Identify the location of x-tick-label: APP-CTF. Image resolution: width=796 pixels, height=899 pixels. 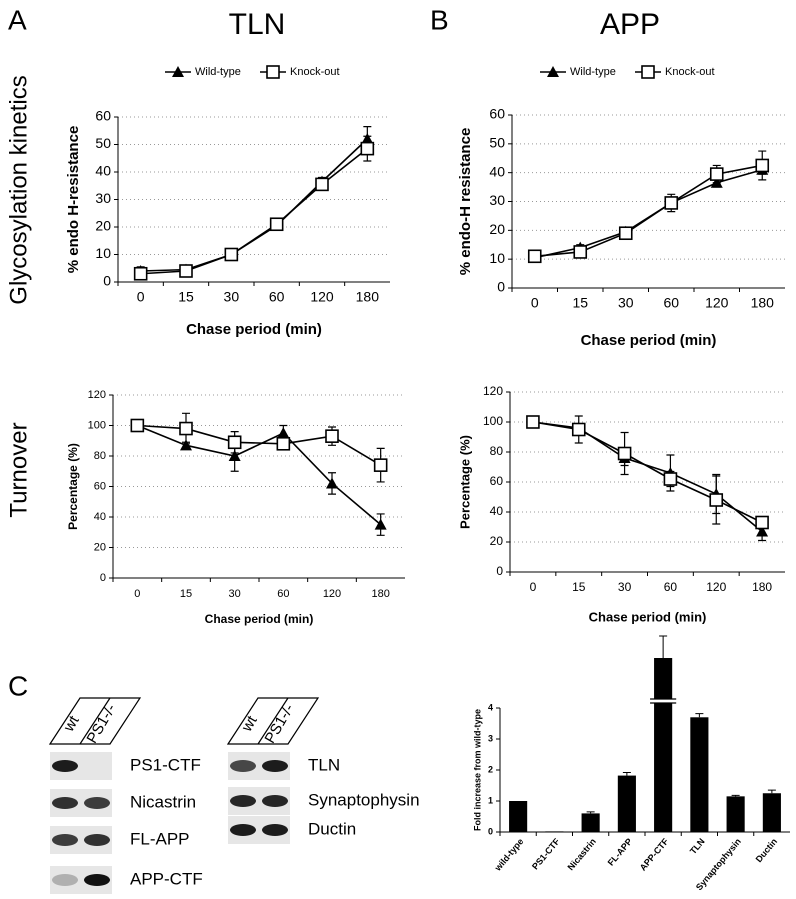
(654, 854).